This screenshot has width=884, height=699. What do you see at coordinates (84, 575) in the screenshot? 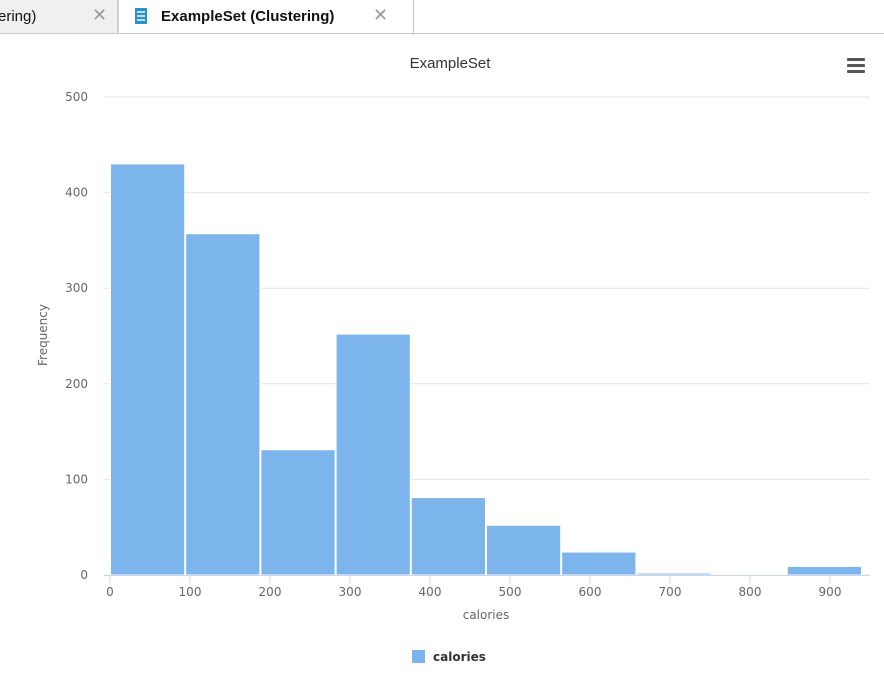
I see `y-tick-label: 0` at bounding box center [84, 575].